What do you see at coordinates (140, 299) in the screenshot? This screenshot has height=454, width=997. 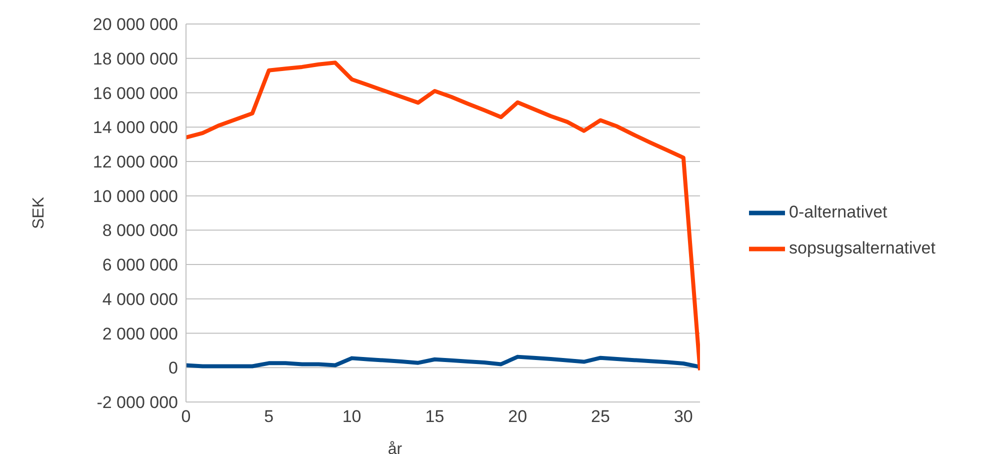 I see `y-tick-label: 4 000 000` at bounding box center [140, 299].